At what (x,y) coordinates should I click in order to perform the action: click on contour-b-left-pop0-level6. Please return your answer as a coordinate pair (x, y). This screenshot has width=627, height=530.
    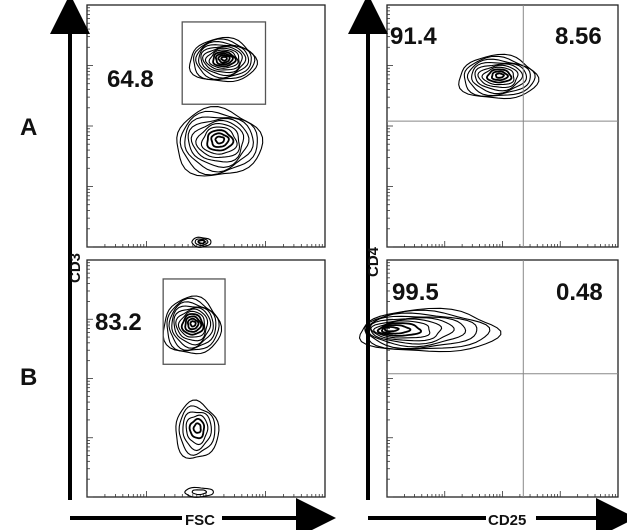
    Looking at the image, I should click on (191, 324).